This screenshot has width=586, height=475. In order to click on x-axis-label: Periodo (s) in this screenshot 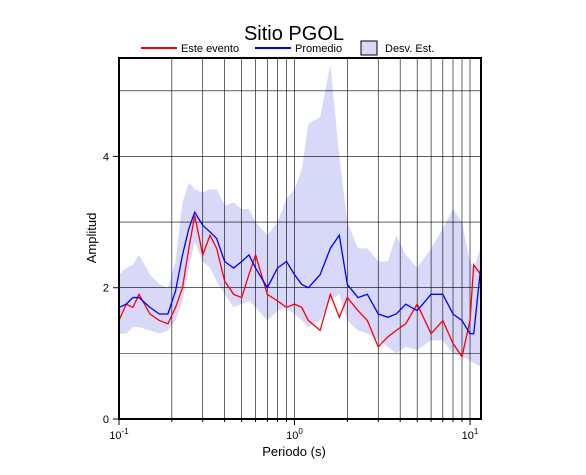, I will do `click(294, 451)`.